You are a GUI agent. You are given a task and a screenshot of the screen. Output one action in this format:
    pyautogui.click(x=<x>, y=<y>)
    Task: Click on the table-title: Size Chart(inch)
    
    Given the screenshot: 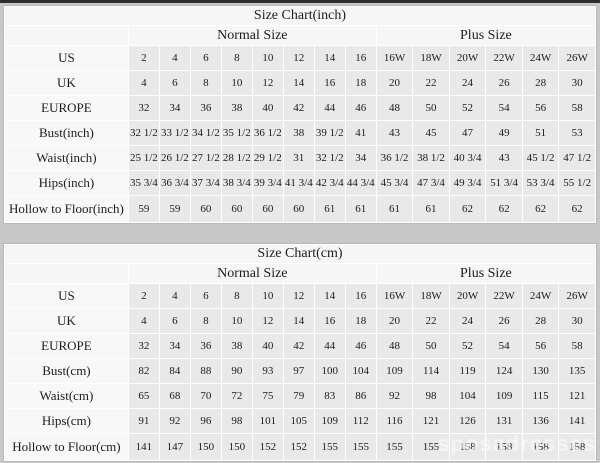 What is the action you would take?
    pyautogui.click(x=300, y=16)
    